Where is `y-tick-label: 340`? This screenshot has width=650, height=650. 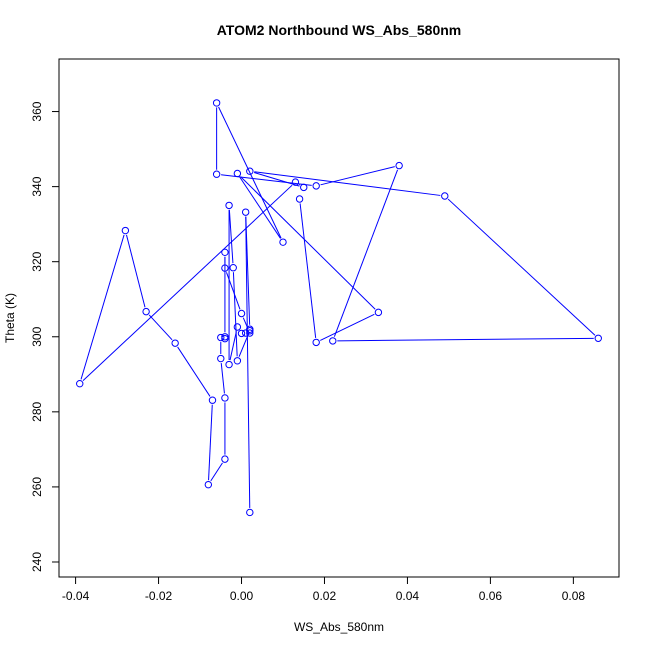 y-tick-label: 340 is located at coordinates (37, 186).